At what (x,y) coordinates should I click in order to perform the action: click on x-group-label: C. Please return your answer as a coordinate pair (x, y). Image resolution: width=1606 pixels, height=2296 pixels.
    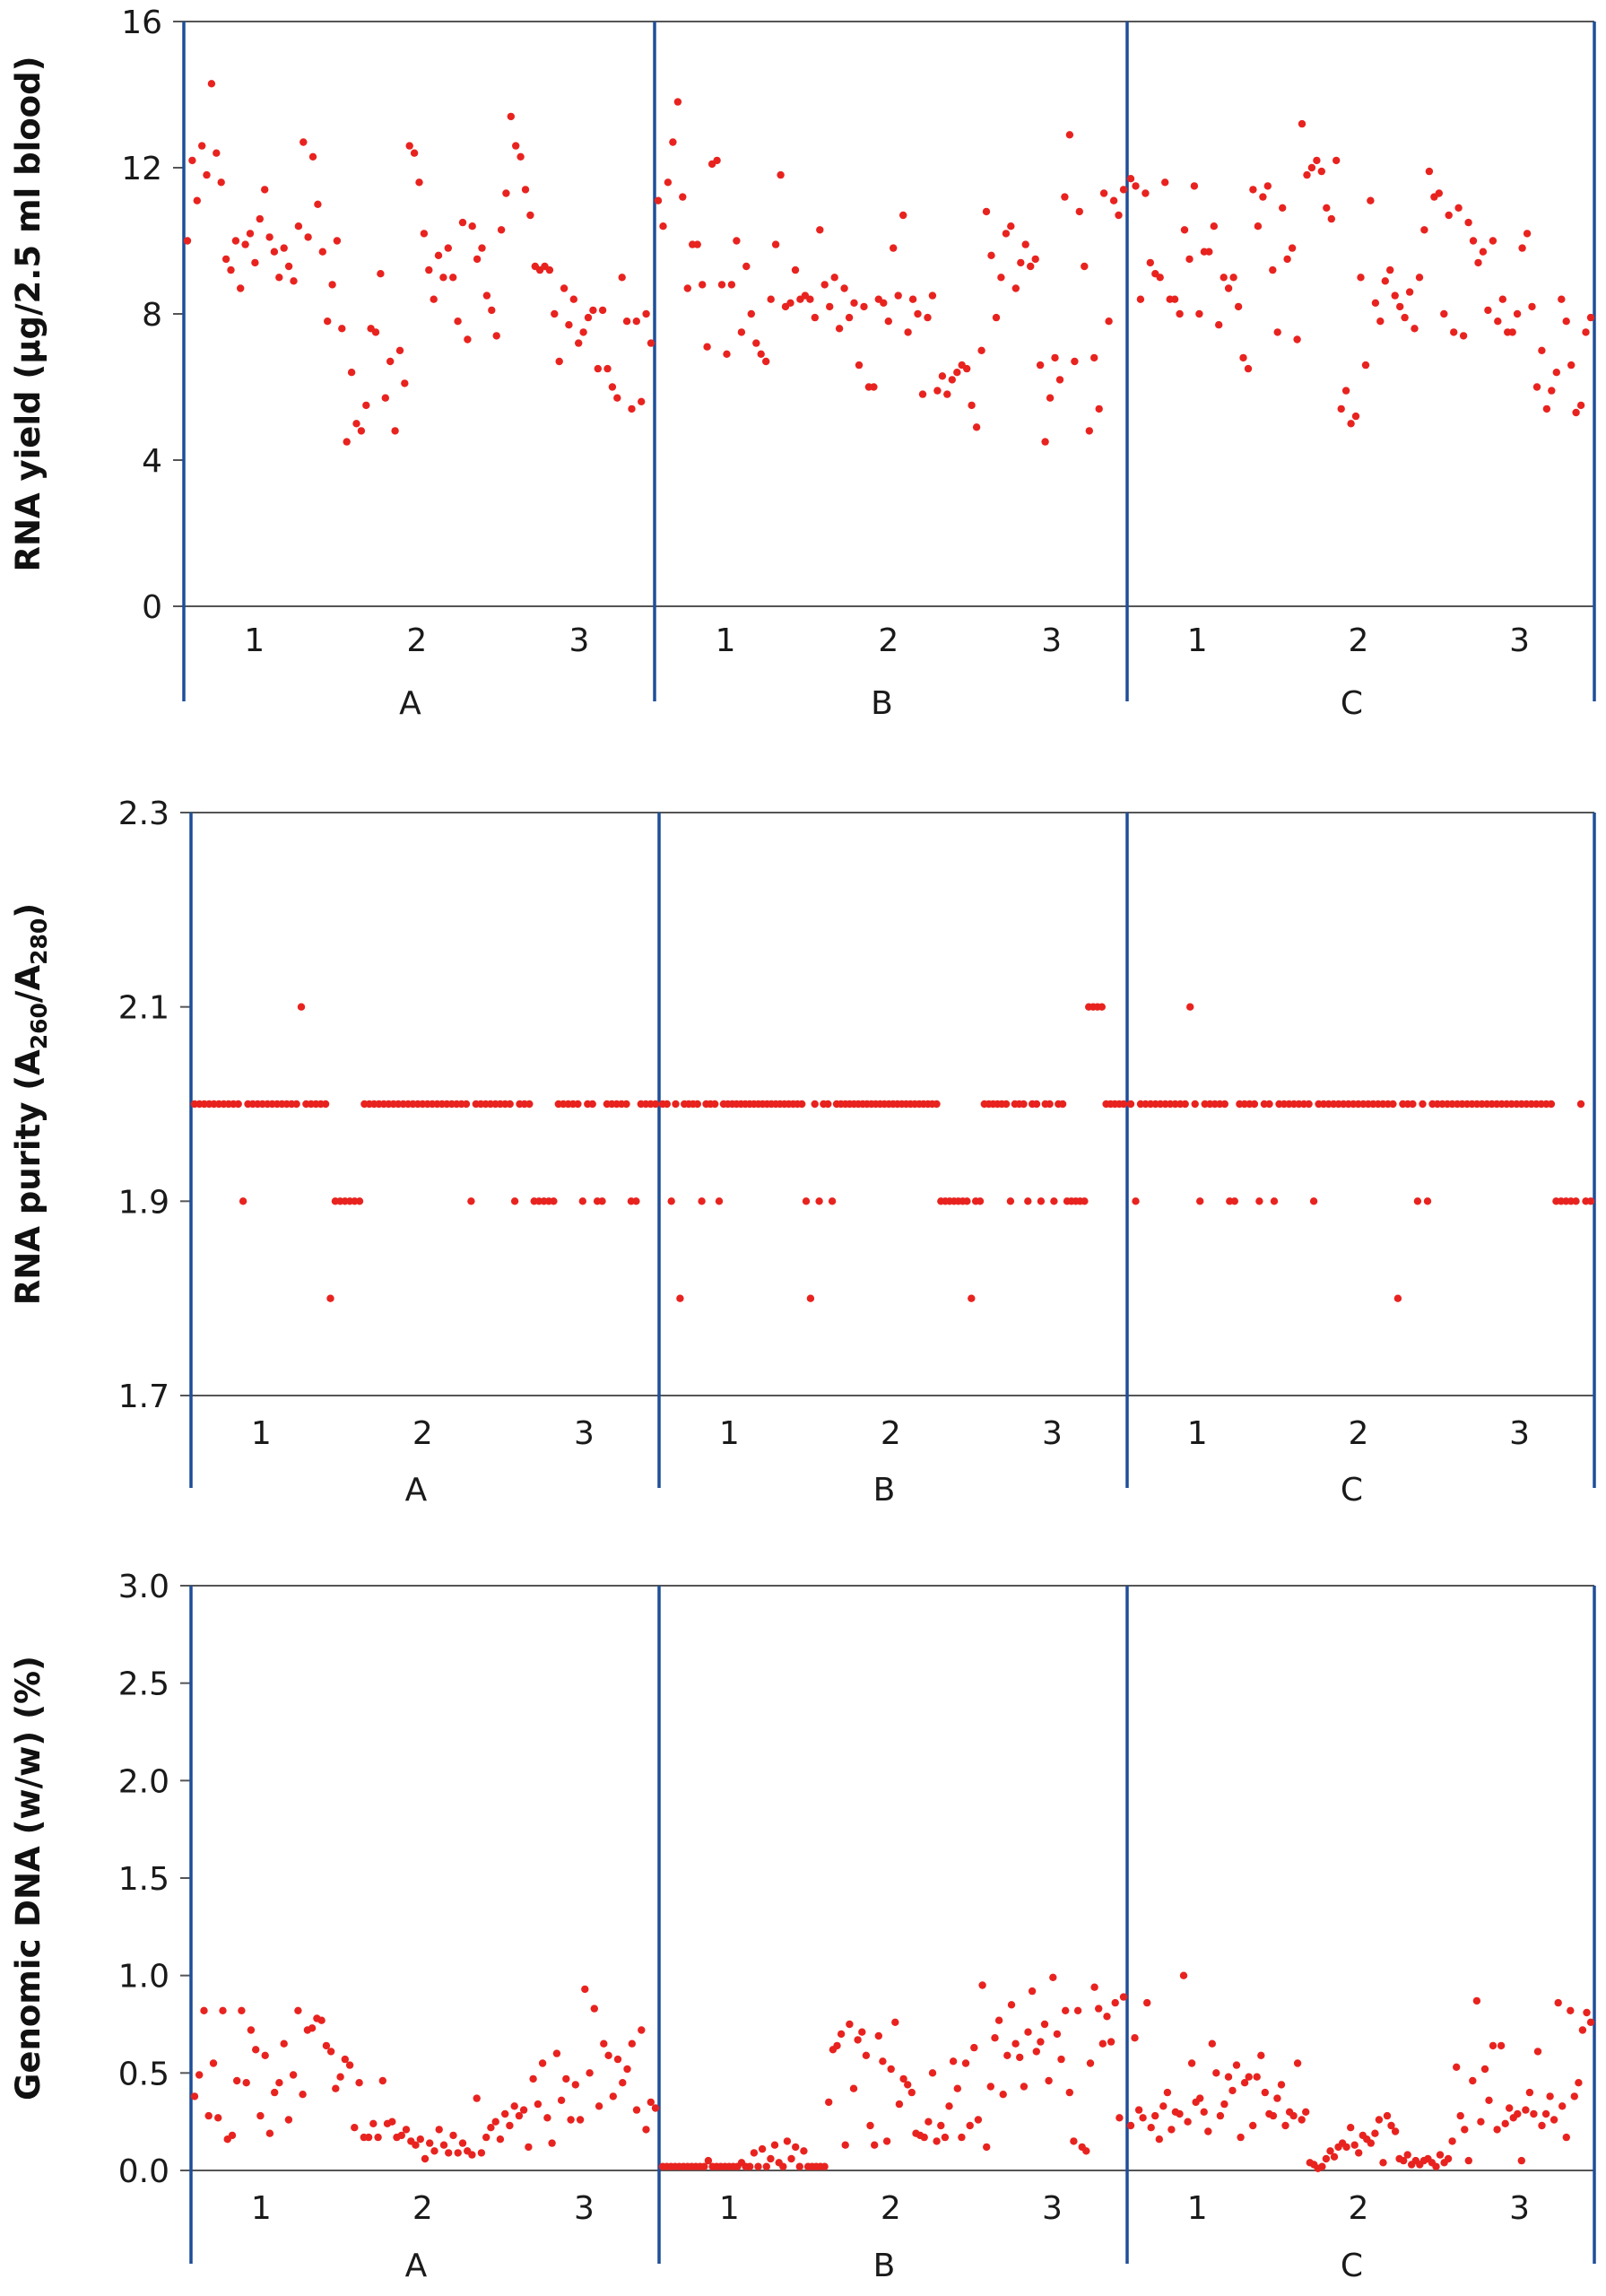
    Looking at the image, I should click on (1352, 2266).